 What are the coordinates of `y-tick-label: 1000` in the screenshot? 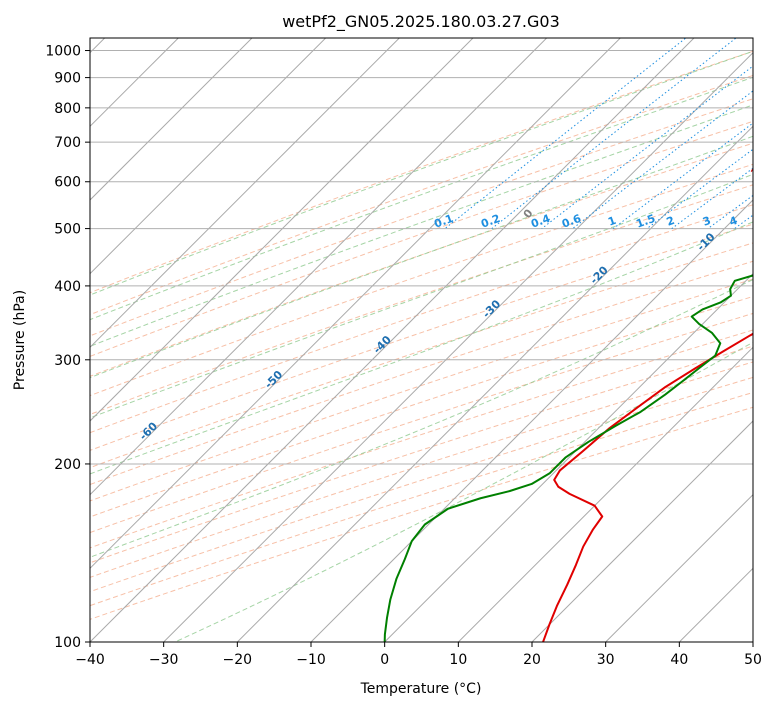 It's located at (63, 52).